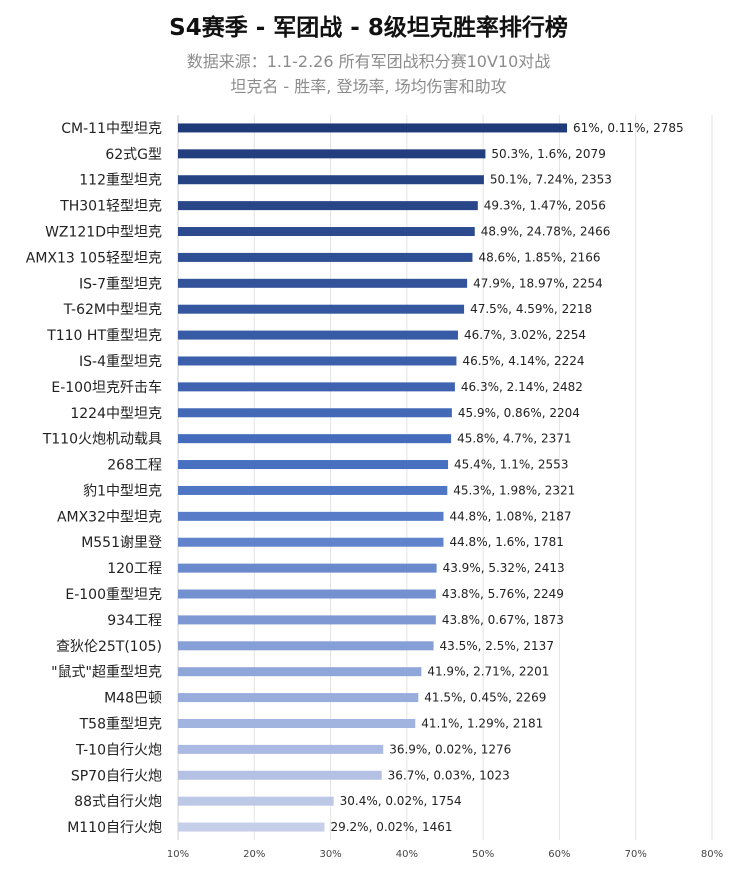 The width and height of the screenshot is (737, 870). Describe the element at coordinates (503, 620) in the screenshot. I see `data-label: 43.8%, 0.67%, 1873` at that location.